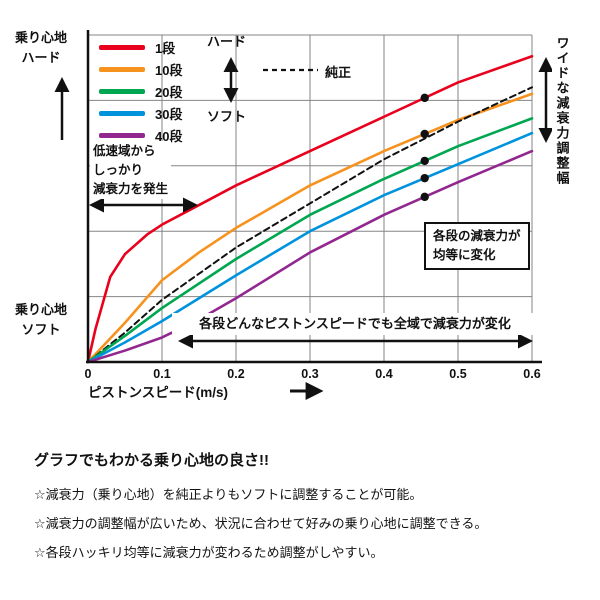  Describe the element at coordinates (41, 48) in the screenshot. I see `y-axis-label-hard: 乗り心地 ハード` at that location.